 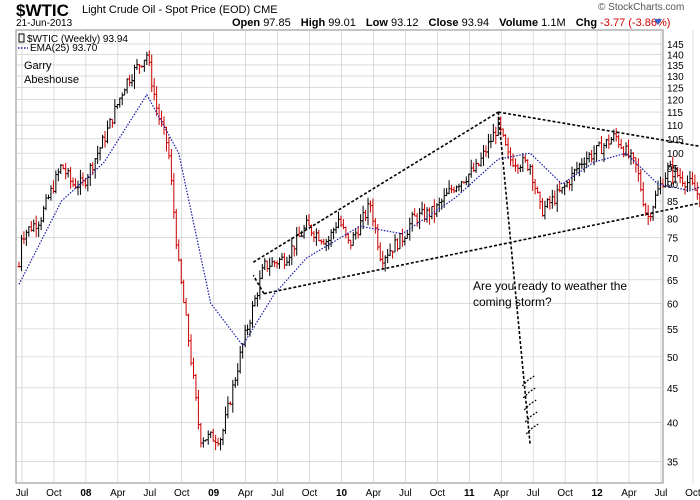 I want to click on storm-marks, so click(x=530, y=405).